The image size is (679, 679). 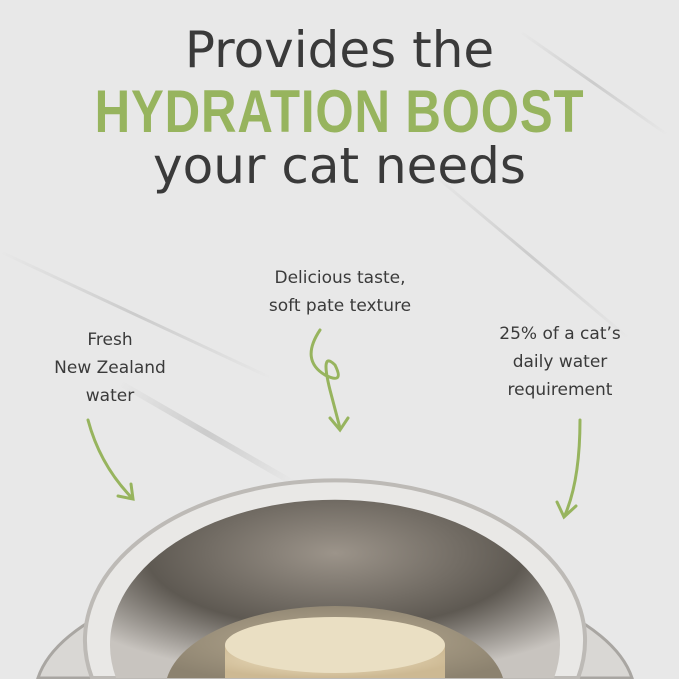 What do you see at coordinates (560, 334) in the screenshot?
I see `callout-text: 25% of a cat’s` at bounding box center [560, 334].